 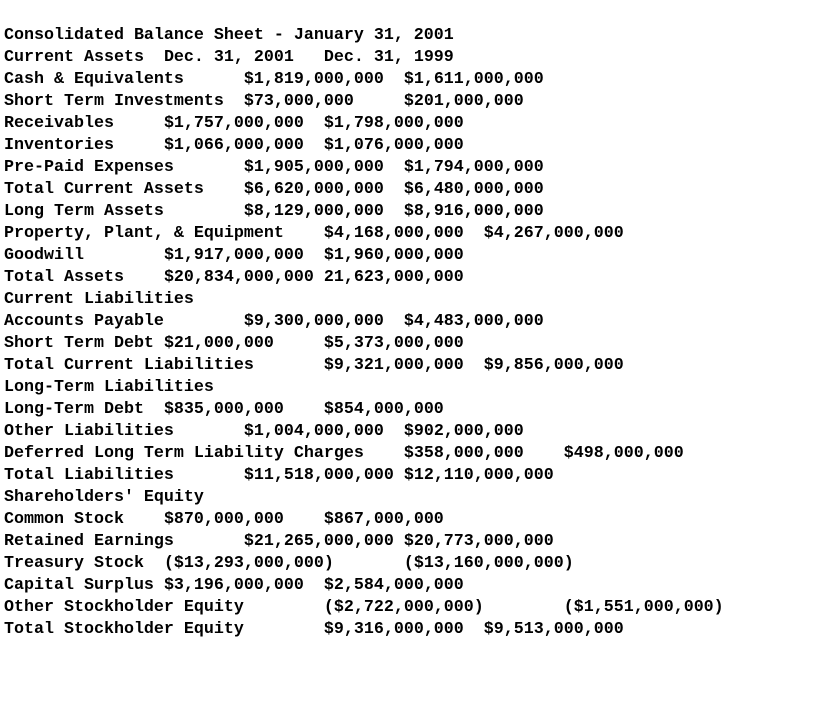 I want to click on row-value: $2,584,000,000, so click(x=393, y=585).